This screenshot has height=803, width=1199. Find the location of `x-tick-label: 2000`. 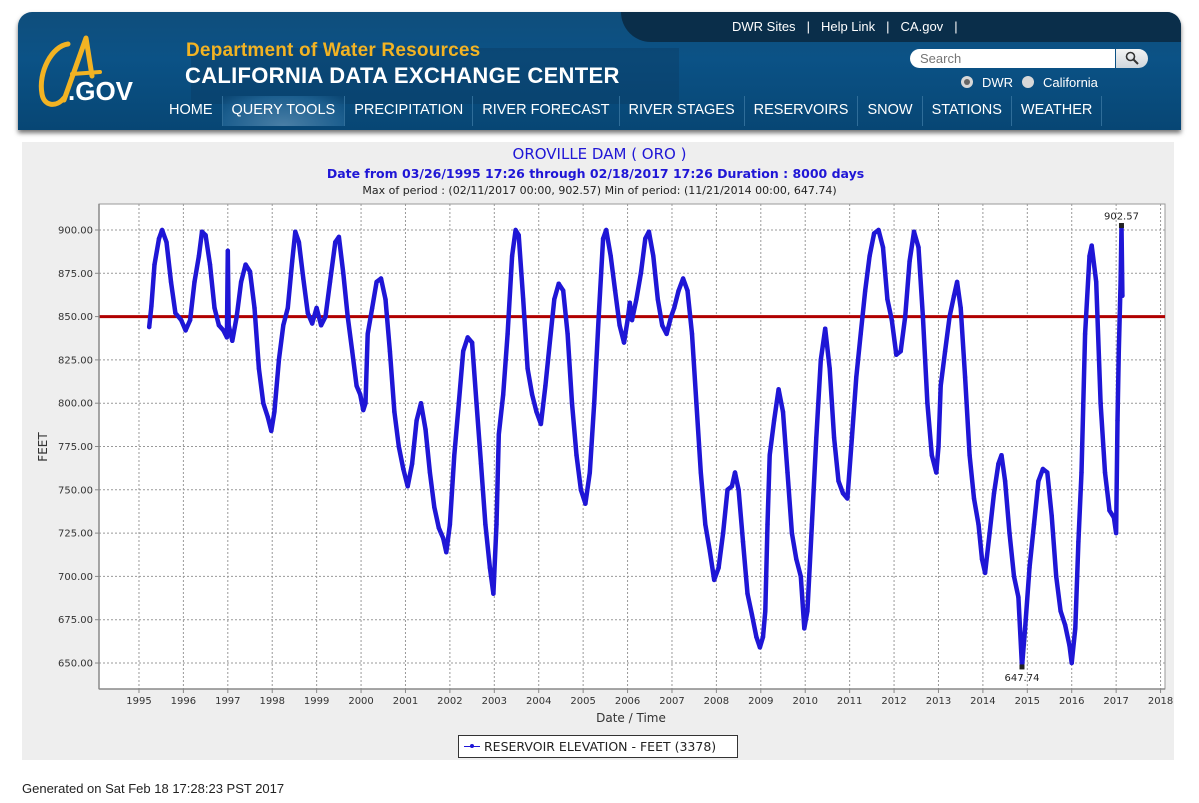

x-tick-label: 2000 is located at coordinates (360, 701).